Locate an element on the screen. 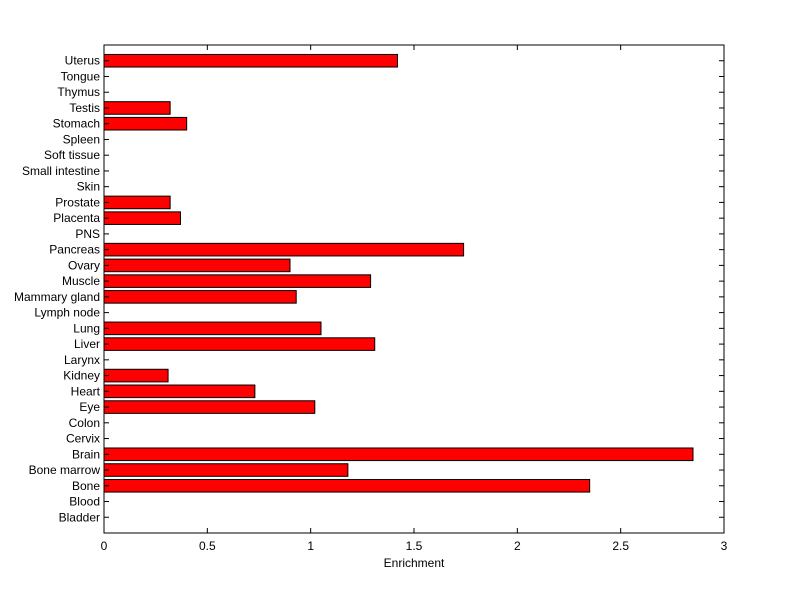 Image resolution: width=800 pixels, height=599 pixels. y-tick-label: Lung is located at coordinates (86, 328).